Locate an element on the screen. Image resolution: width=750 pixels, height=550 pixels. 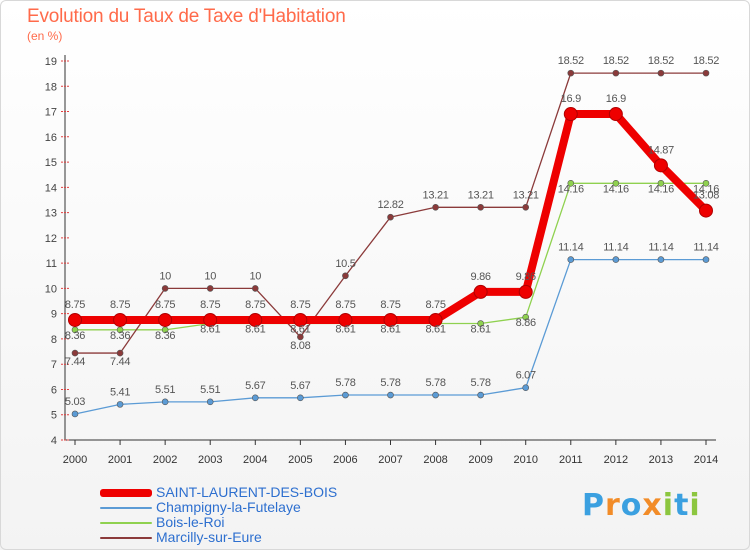
logo-letter: r is located at coordinates (613, 505).